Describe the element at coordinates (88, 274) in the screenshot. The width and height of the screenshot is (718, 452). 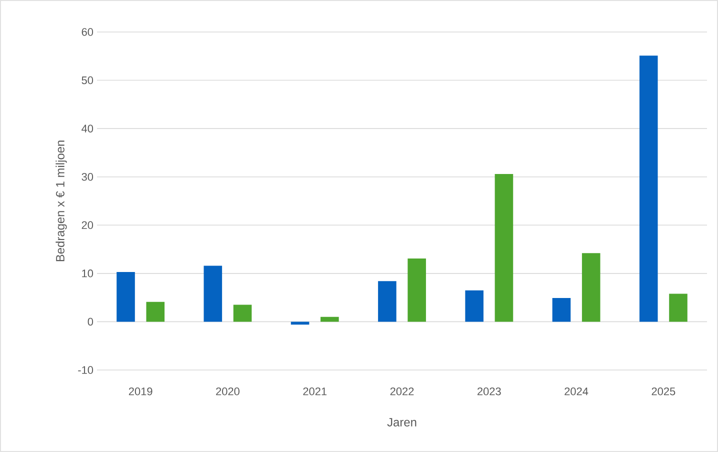
I see `y-tick-label: 10` at that location.